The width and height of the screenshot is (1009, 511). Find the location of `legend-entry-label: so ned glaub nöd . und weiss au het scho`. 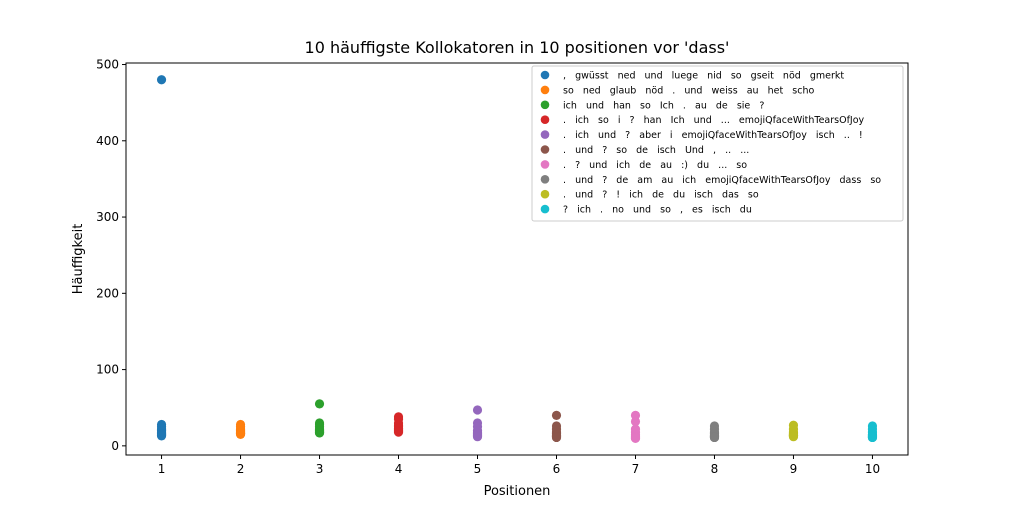

legend-entry-label: so ned glaub nöd . und weiss au het scho is located at coordinates (688, 90).